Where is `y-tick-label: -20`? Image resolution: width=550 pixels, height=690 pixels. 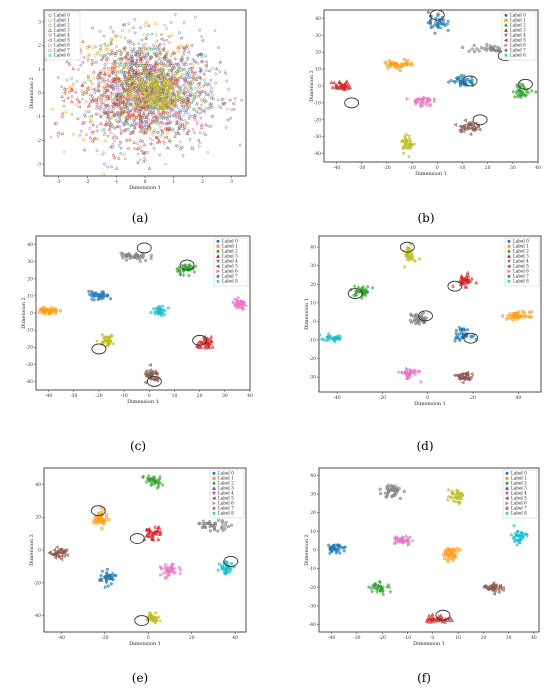
y-tick-label: -20 is located at coordinates (37, 583).